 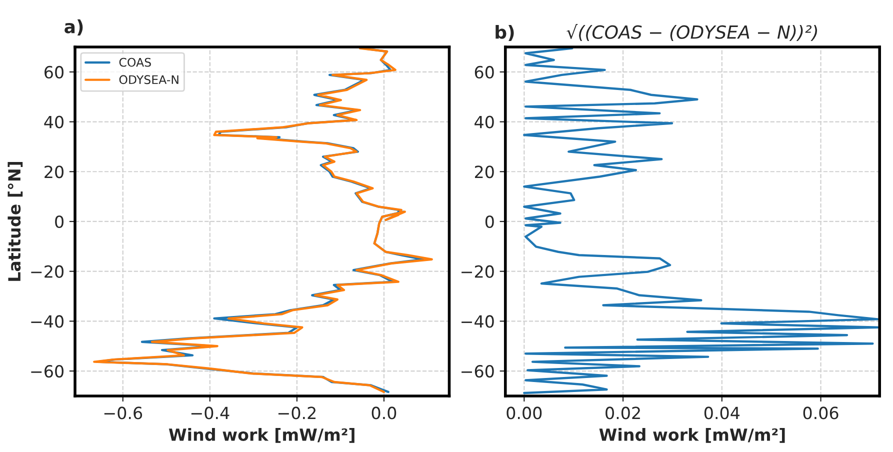 What do you see at coordinates (73, 27) in the screenshot?
I see `chart-title: a)` at bounding box center [73, 27].